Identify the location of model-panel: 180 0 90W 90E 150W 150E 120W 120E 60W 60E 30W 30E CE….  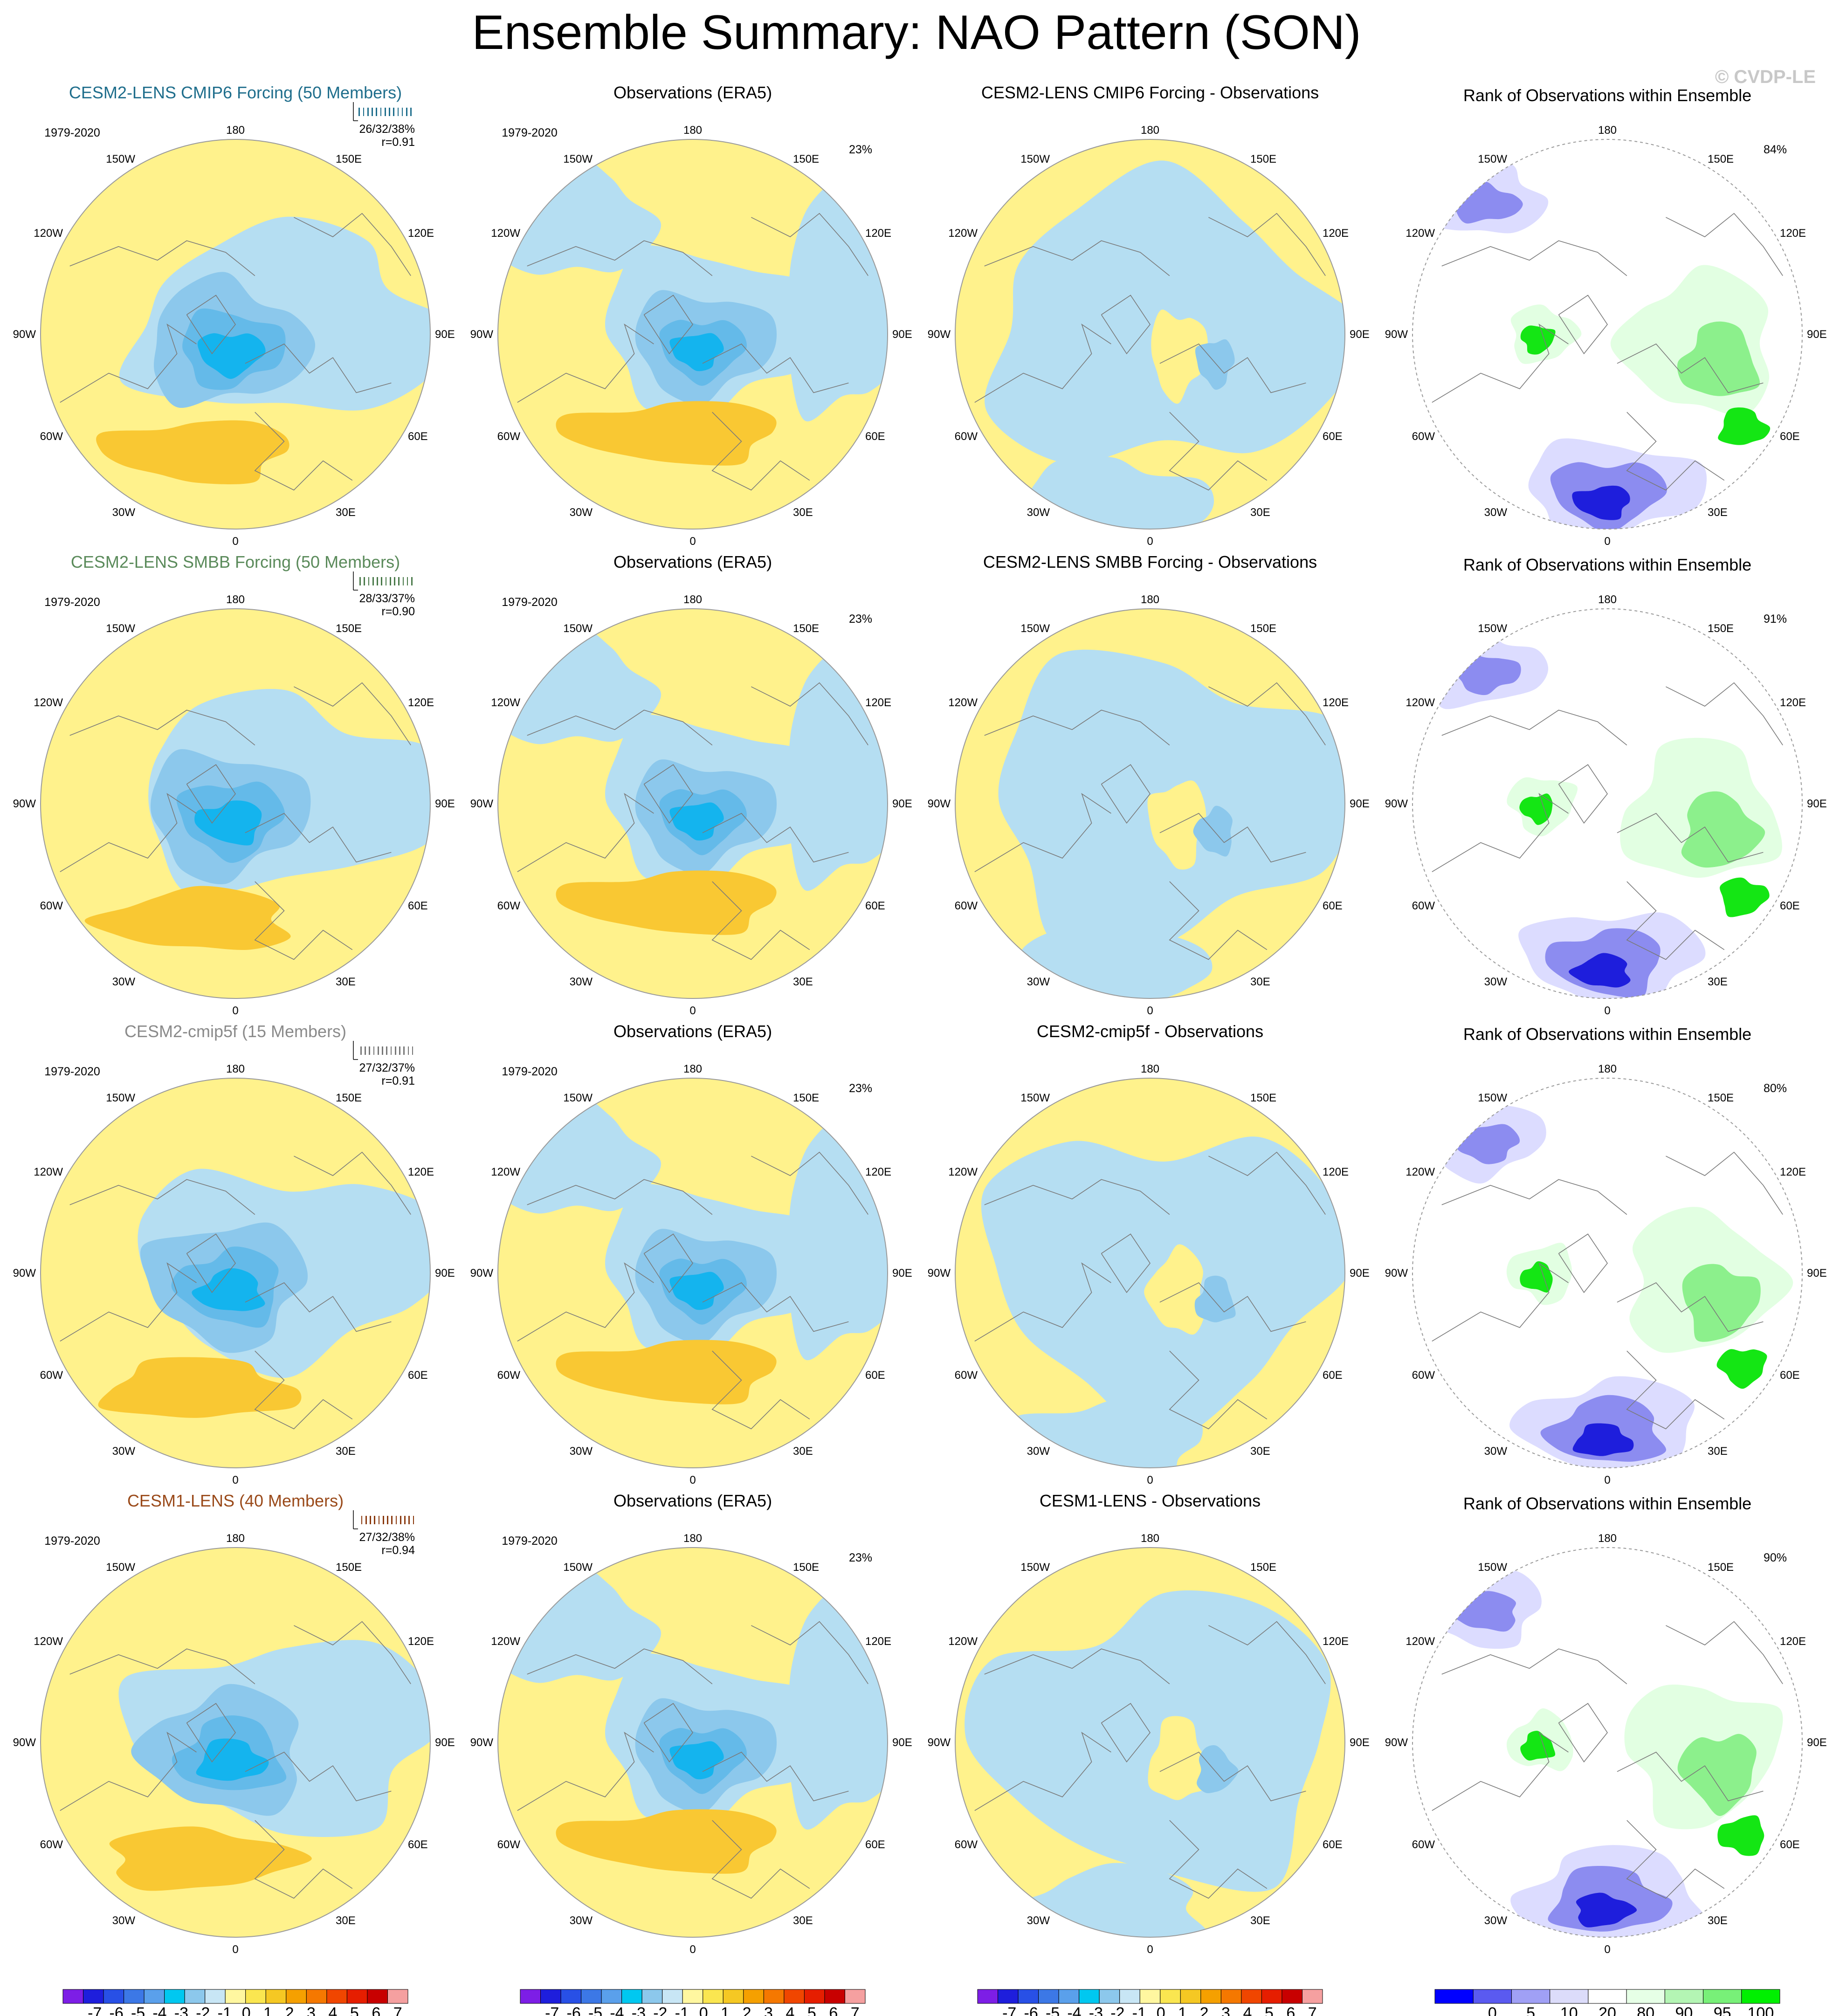
(234, 784).